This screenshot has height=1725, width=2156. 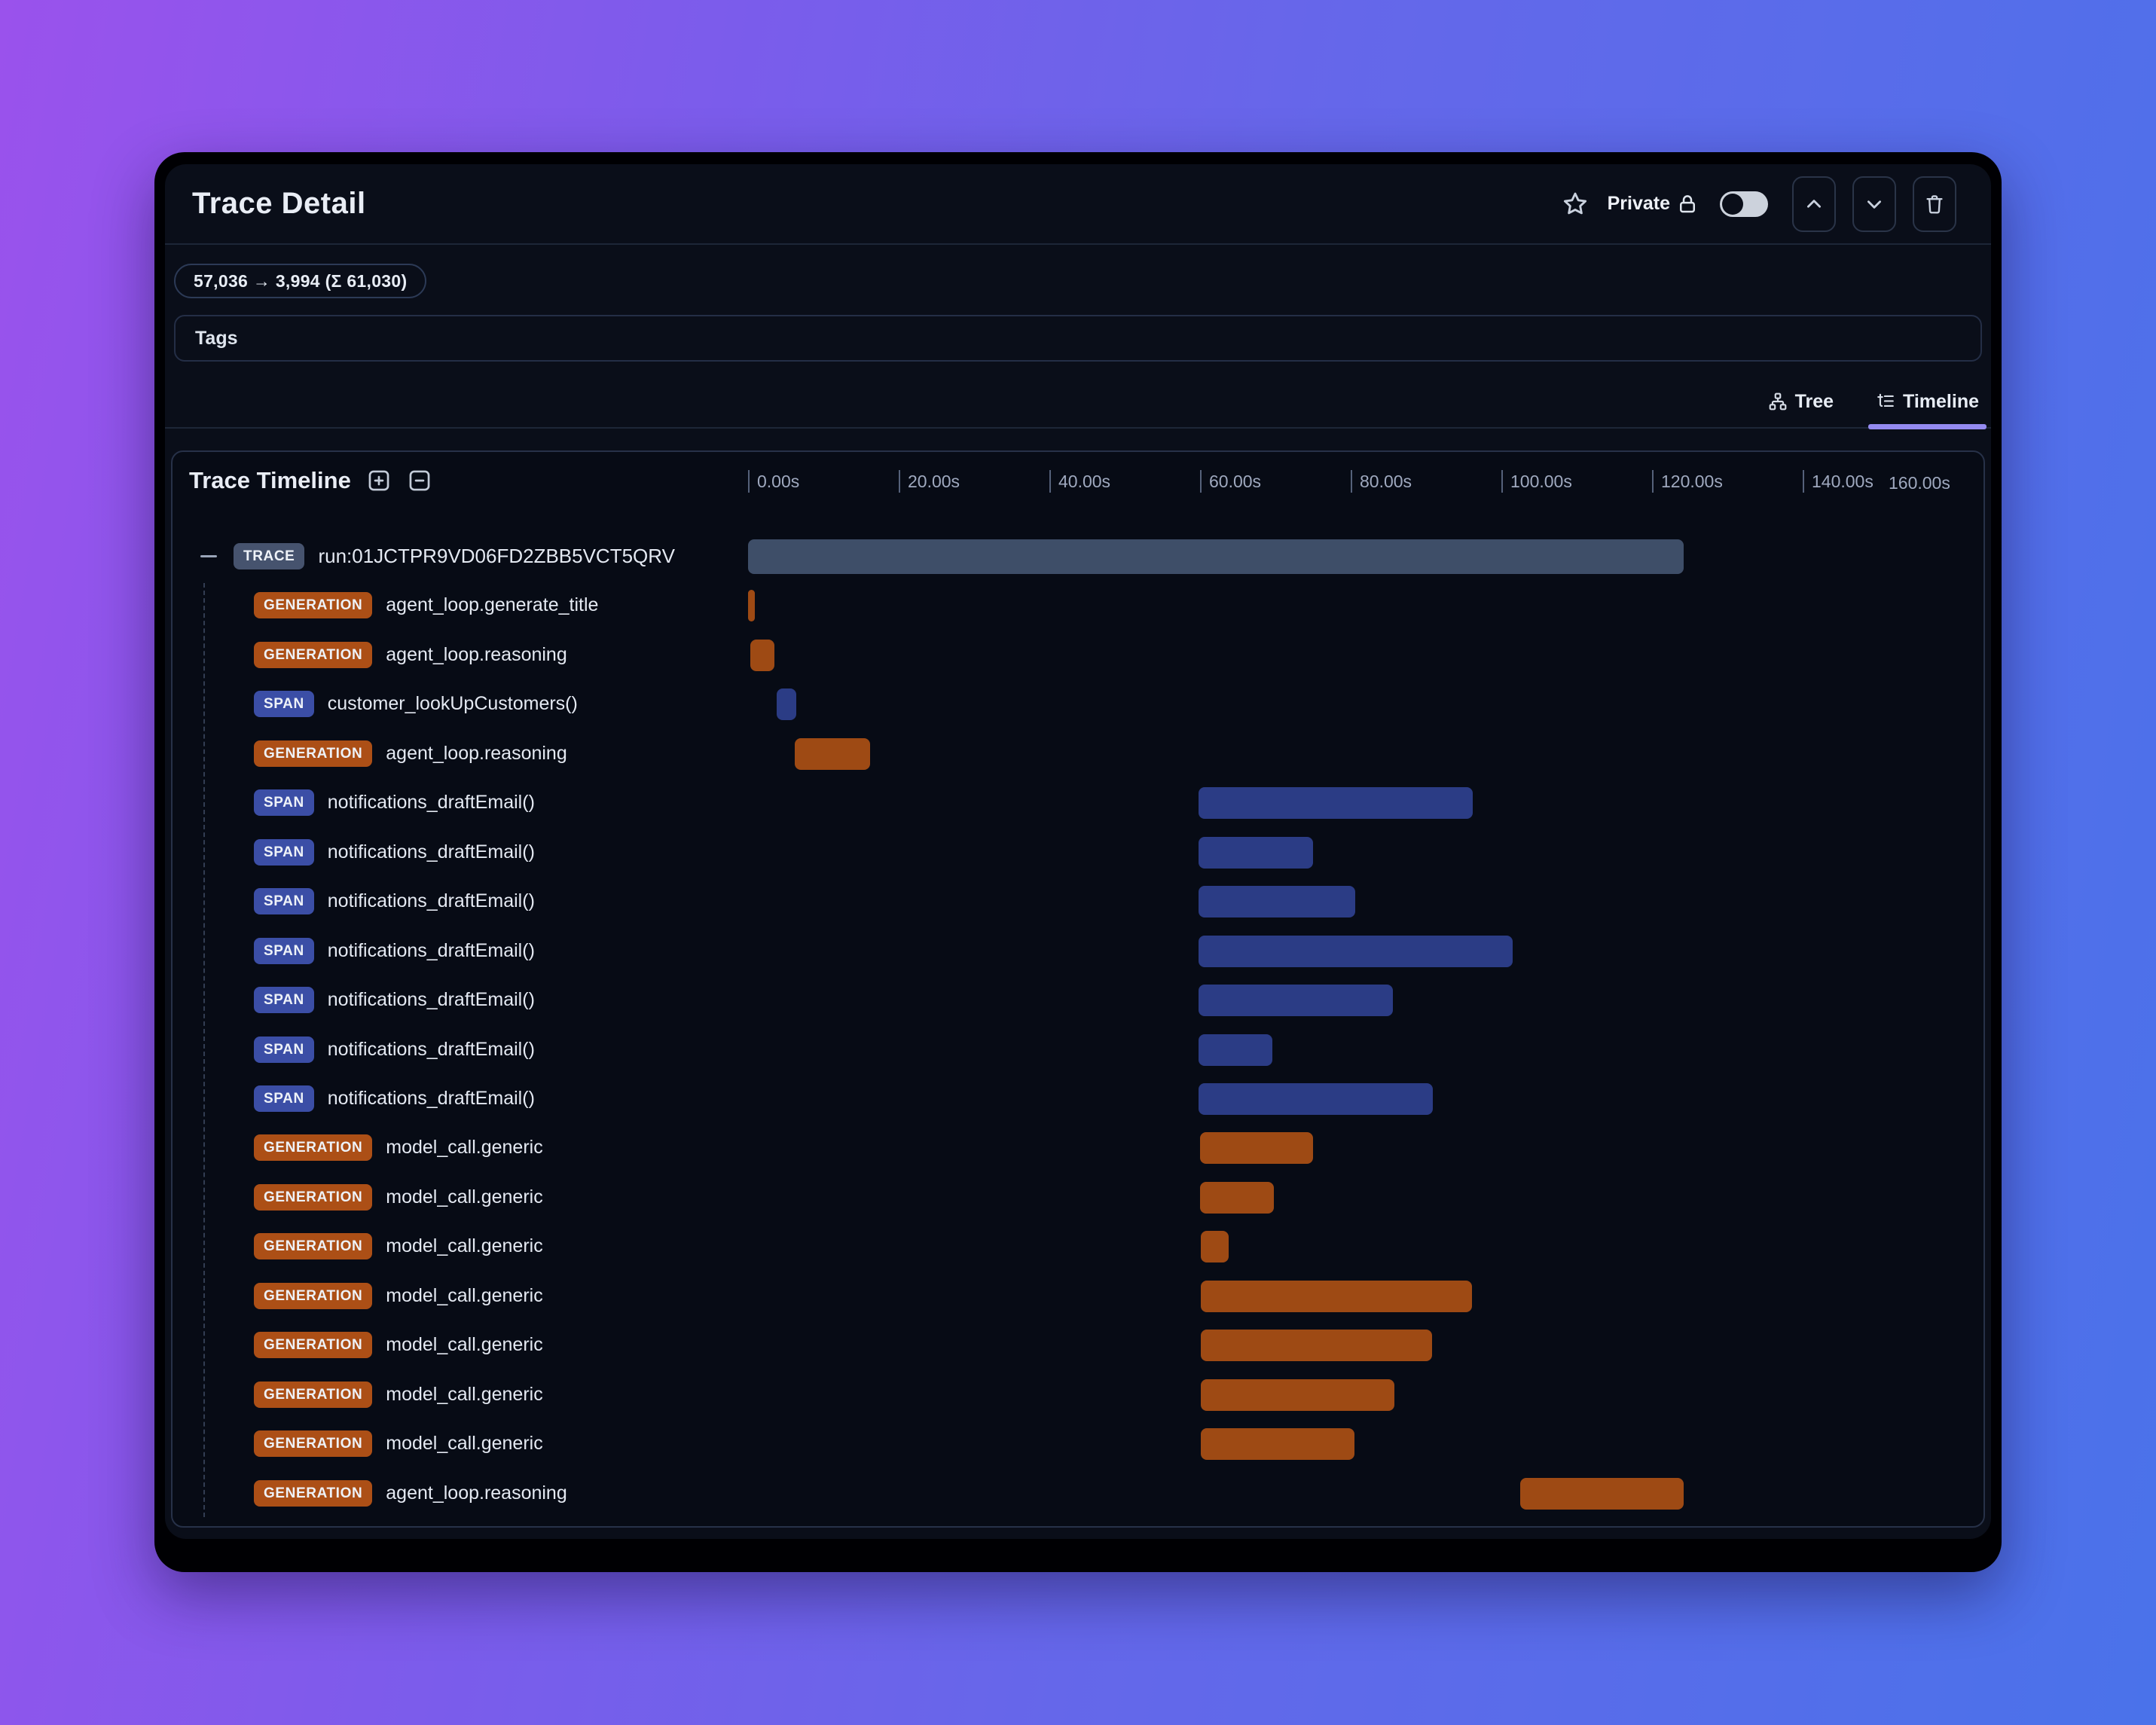 What do you see at coordinates (1687, 481) in the screenshot?
I see `axis-tick: 120.00s` at bounding box center [1687, 481].